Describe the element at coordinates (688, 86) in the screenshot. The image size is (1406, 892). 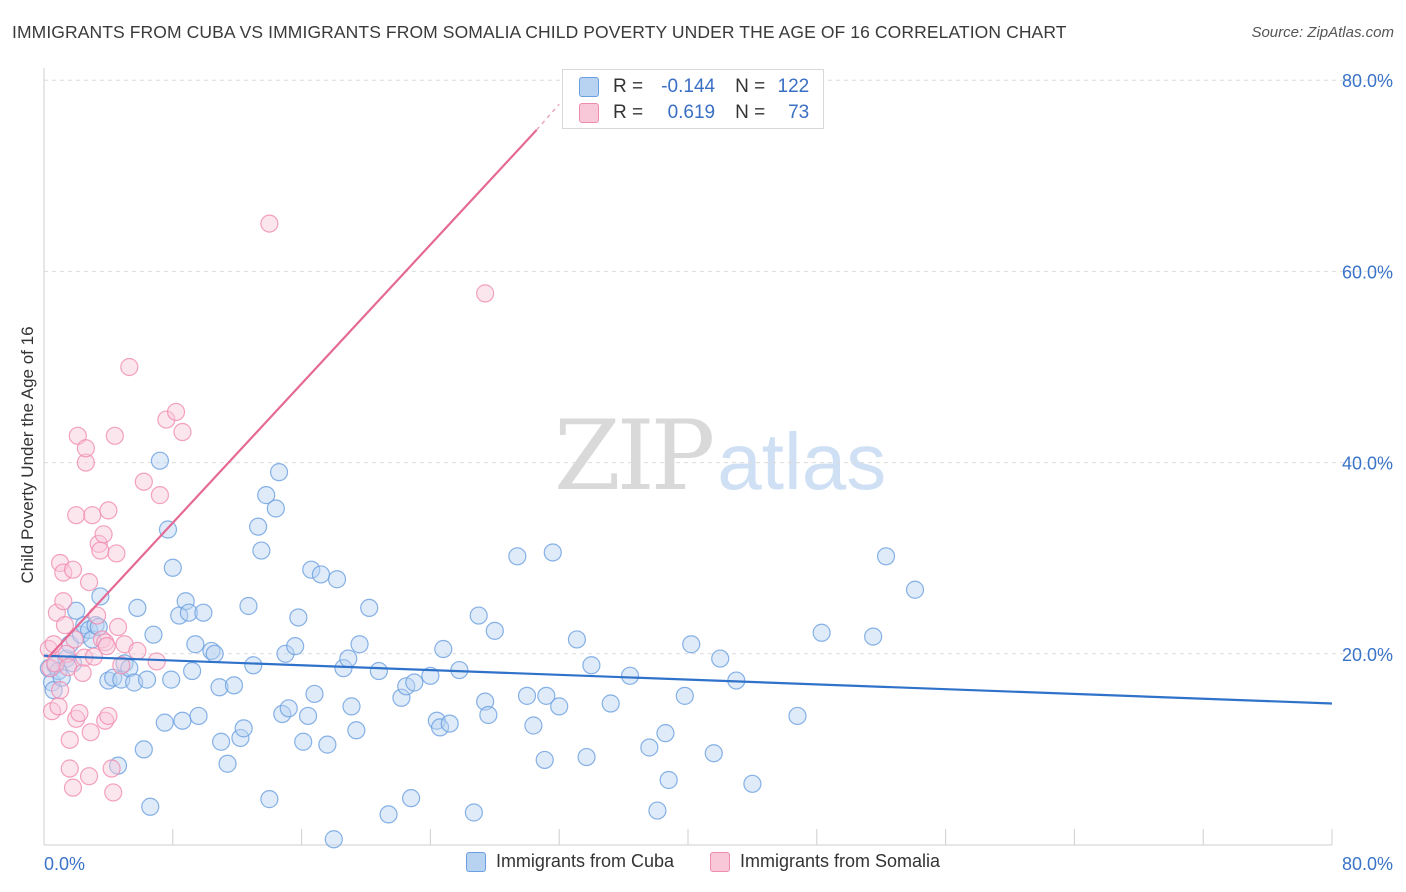
I see `r-value: -0.144` at that location.